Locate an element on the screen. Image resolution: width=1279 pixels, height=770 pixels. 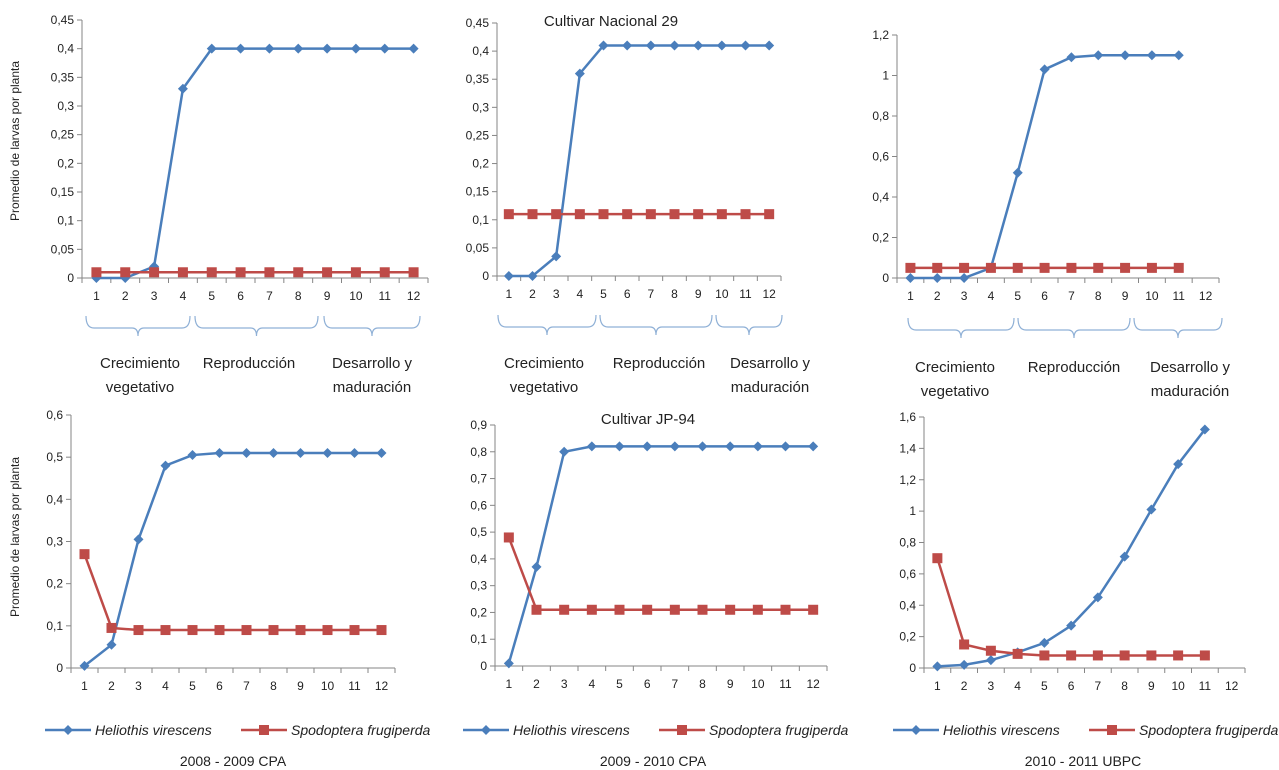
x-tick-label: 7 is located at coordinates (650, 294).